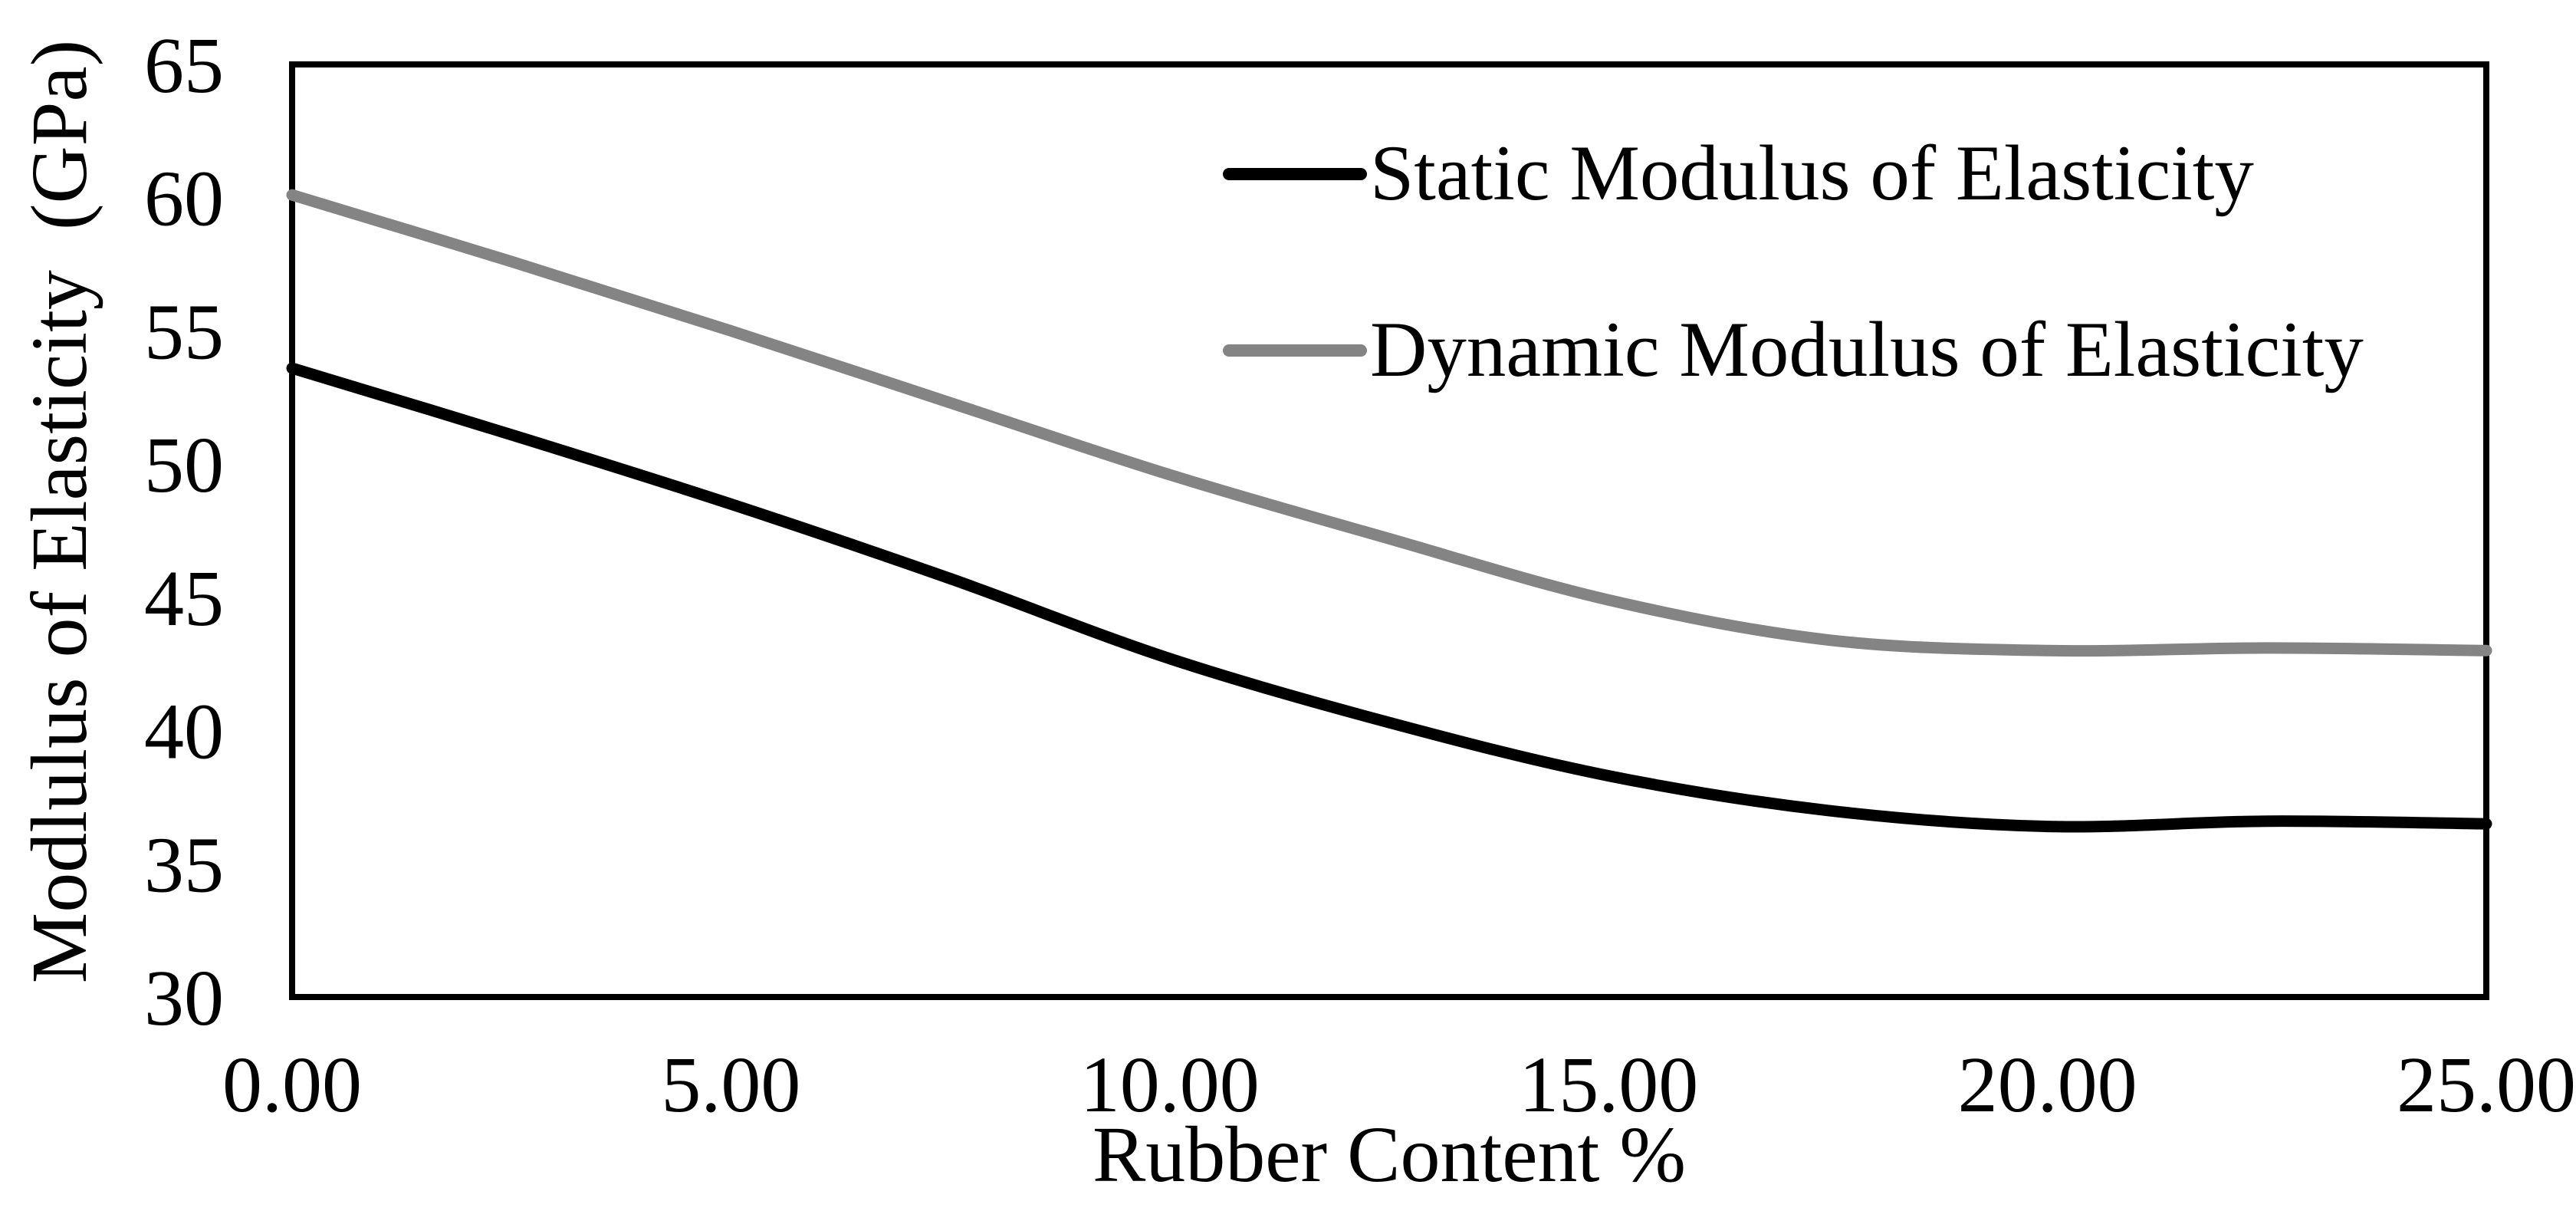 This screenshot has width=2576, height=1211. What do you see at coordinates (184, 199) in the screenshot?
I see `y-tick-label: 60` at bounding box center [184, 199].